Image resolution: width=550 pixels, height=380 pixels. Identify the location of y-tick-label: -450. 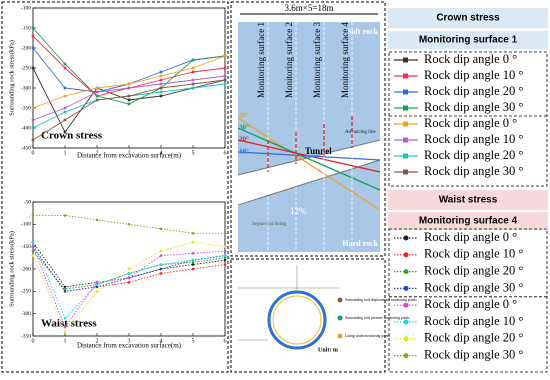
(26, 148).